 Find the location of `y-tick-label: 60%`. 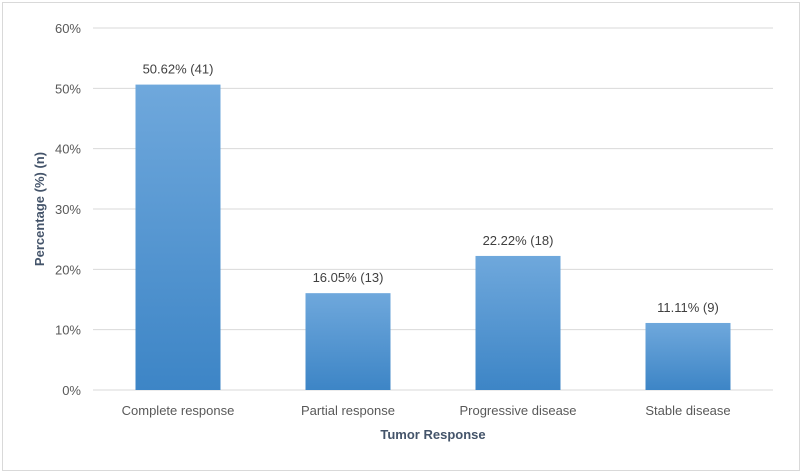

y-tick-label: 60% is located at coordinates (68, 28).